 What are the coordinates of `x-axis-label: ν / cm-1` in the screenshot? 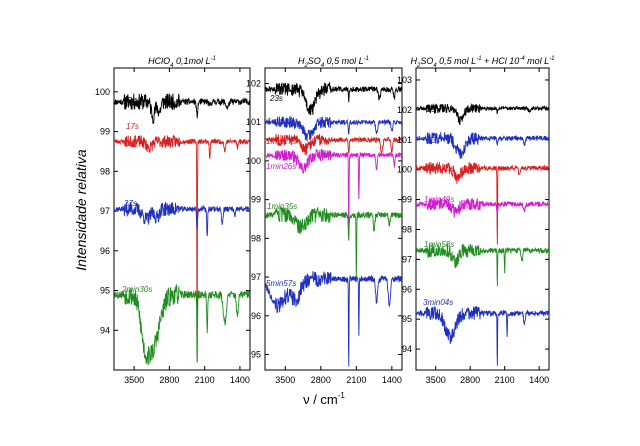 It's located at (324, 399).